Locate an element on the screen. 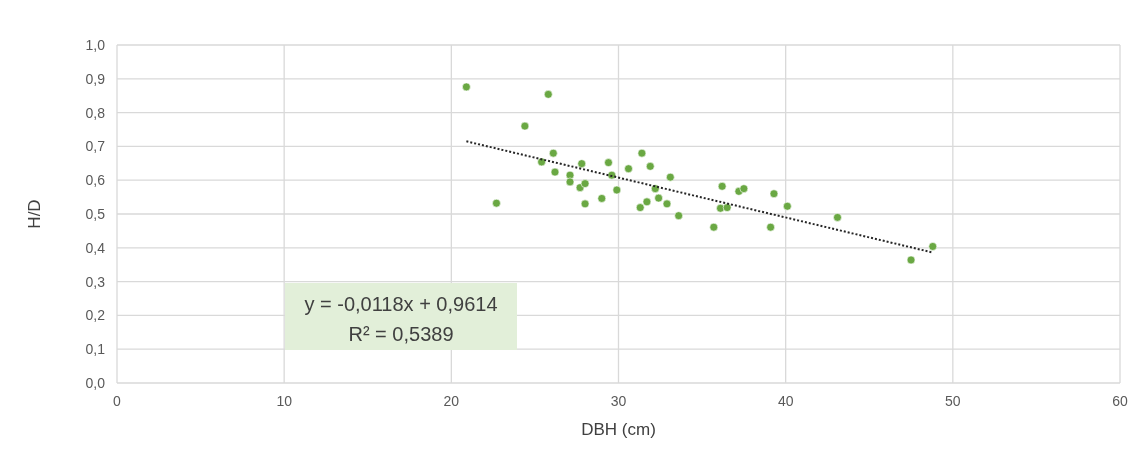 This screenshot has width=1140, height=452. x-axis-title: DBH (cm) is located at coordinates (618, 429).